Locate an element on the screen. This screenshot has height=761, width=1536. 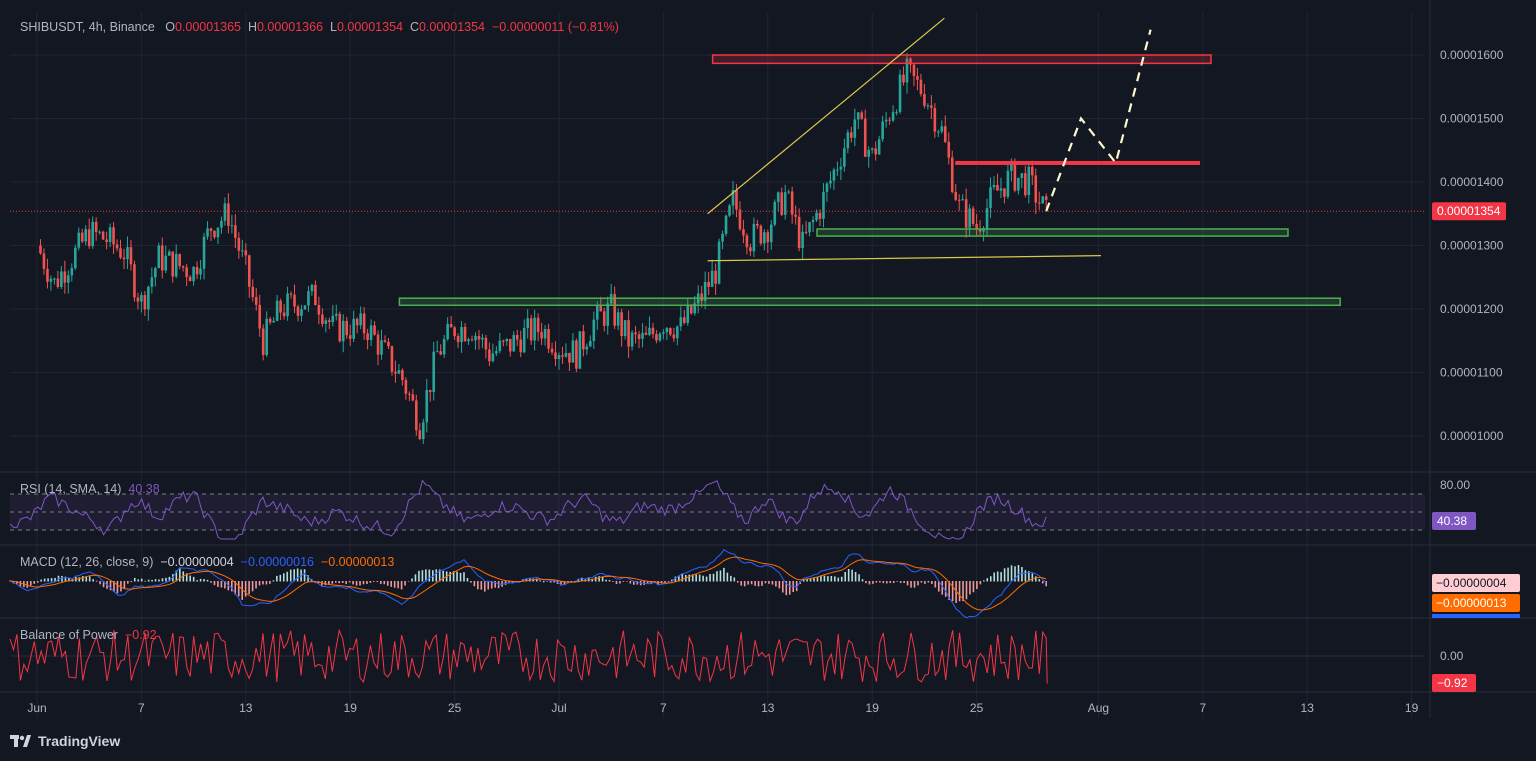
price-tick-label: 0.00001500 is located at coordinates (1472, 119).